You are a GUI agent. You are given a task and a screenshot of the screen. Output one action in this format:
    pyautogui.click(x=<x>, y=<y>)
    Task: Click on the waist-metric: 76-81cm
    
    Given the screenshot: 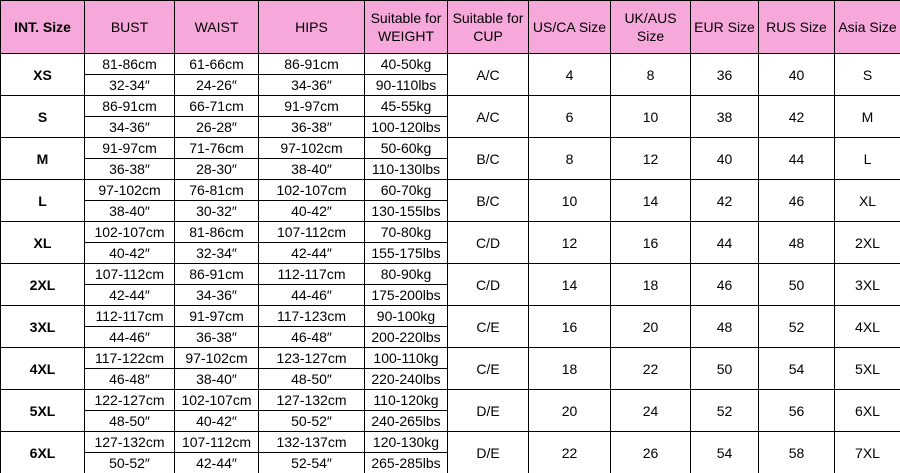 What is the action you would take?
    pyautogui.click(x=216, y=190)
    